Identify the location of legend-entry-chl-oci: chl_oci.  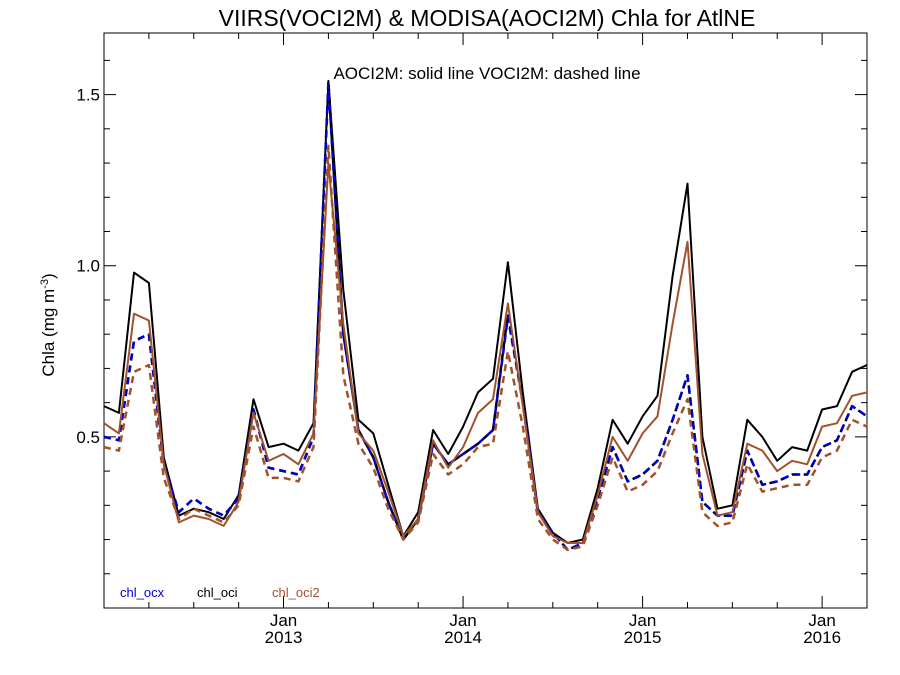
(217, 592).